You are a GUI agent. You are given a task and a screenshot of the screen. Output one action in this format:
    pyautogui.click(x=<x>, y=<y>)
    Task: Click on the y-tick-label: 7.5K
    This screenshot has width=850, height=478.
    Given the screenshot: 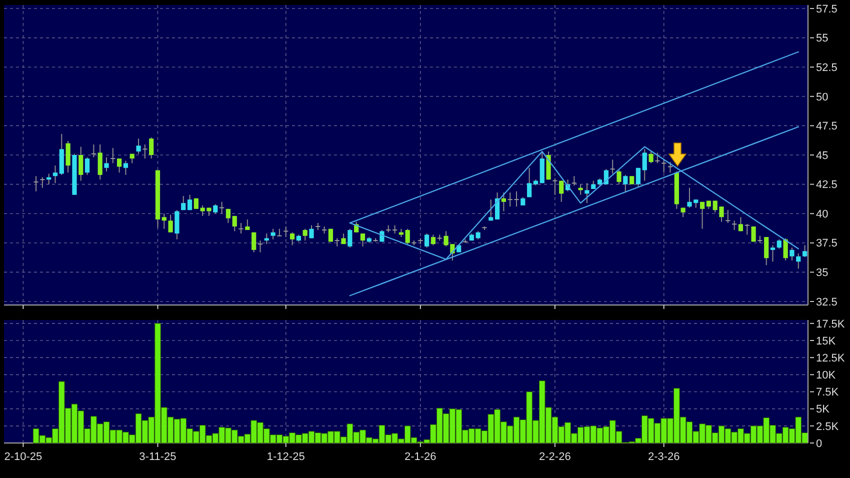 What is the action you would take?
    pyautogui.click(x=828, y=392)
    